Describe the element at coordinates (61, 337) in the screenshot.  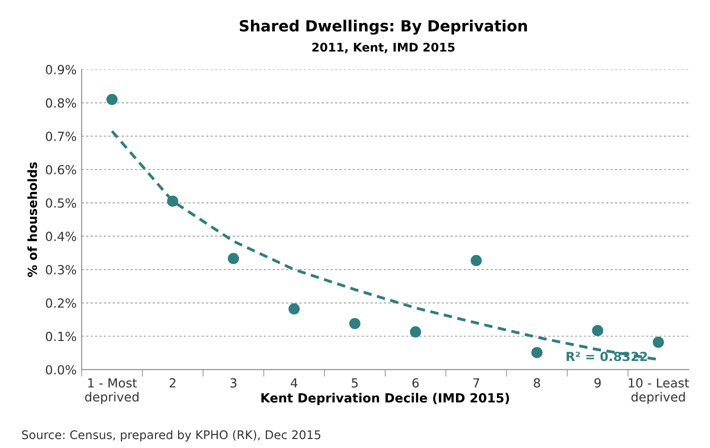
I see `y-tick-label: 0.1%` at that location.